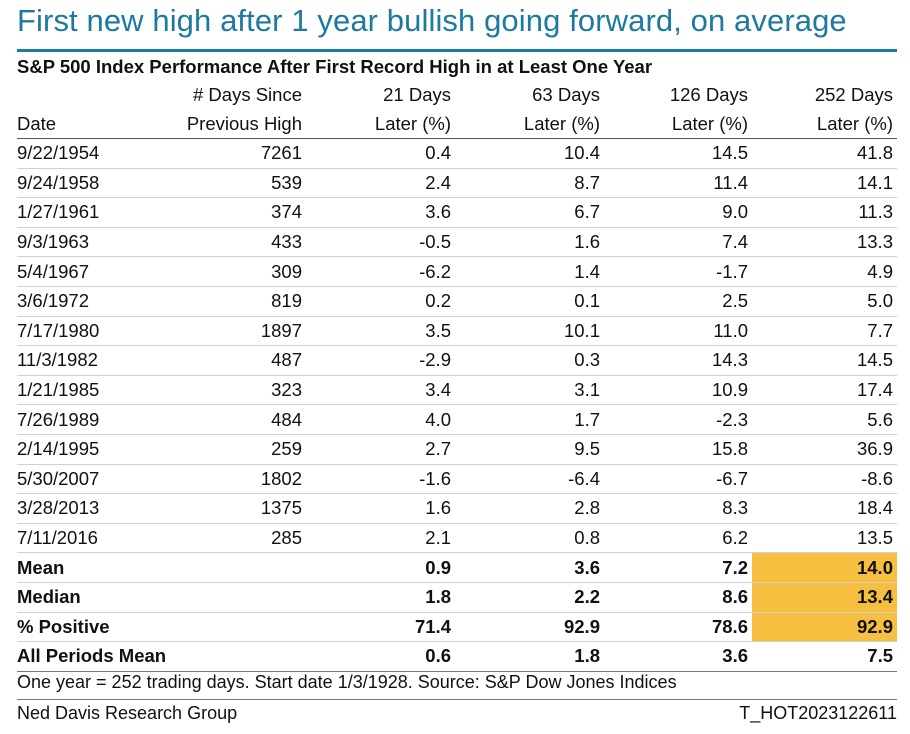  What do you see at coordinates (380, 508) in the screenshot?
I see `value-cell: 1.6` at bounding box center [380, 508].